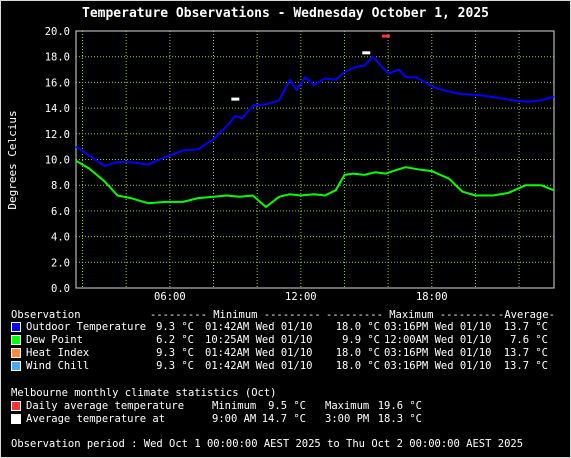 The height and width of the screenshot is (458, 571). I want to click on legend-swatch-dew-point, so click(16, 340).